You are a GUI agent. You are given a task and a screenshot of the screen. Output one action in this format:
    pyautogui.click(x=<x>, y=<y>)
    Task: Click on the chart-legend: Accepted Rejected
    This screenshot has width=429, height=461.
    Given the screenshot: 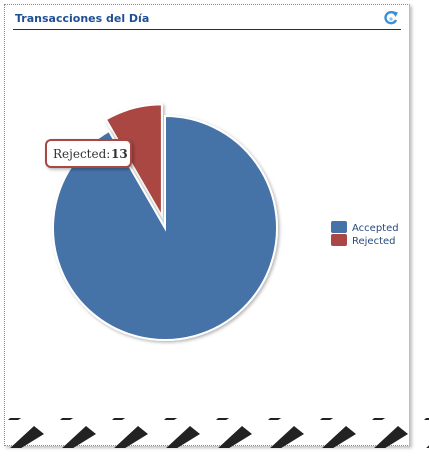 What is the action you would take?
    pyautogui.click(x=365, y=234)
    